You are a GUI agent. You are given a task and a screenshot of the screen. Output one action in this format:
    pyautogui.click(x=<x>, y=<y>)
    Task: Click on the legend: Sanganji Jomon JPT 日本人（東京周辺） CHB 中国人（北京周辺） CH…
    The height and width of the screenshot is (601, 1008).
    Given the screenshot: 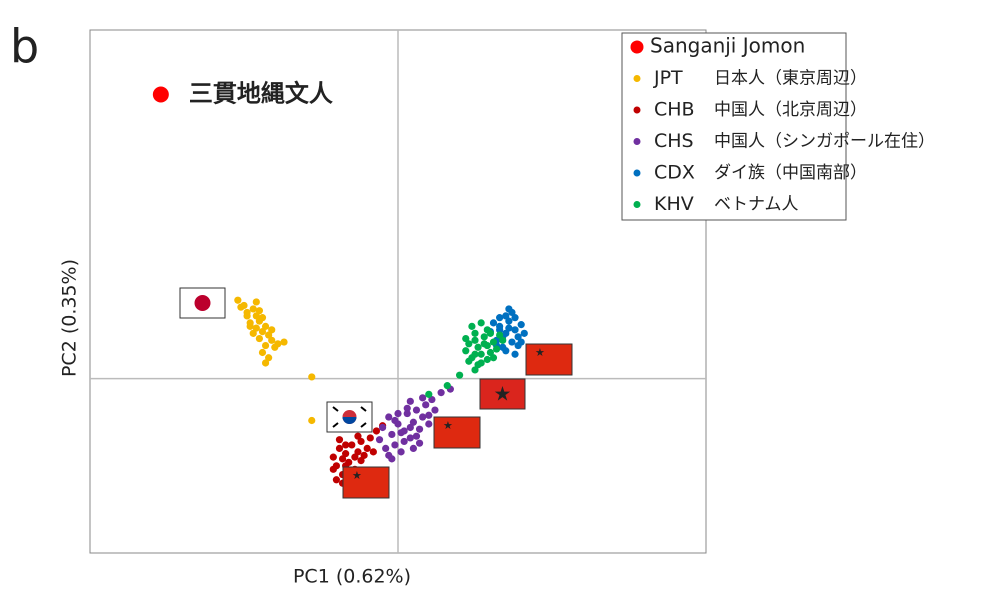 What is the action you would take?
    pyautogui.click(x=782, y=124)
    